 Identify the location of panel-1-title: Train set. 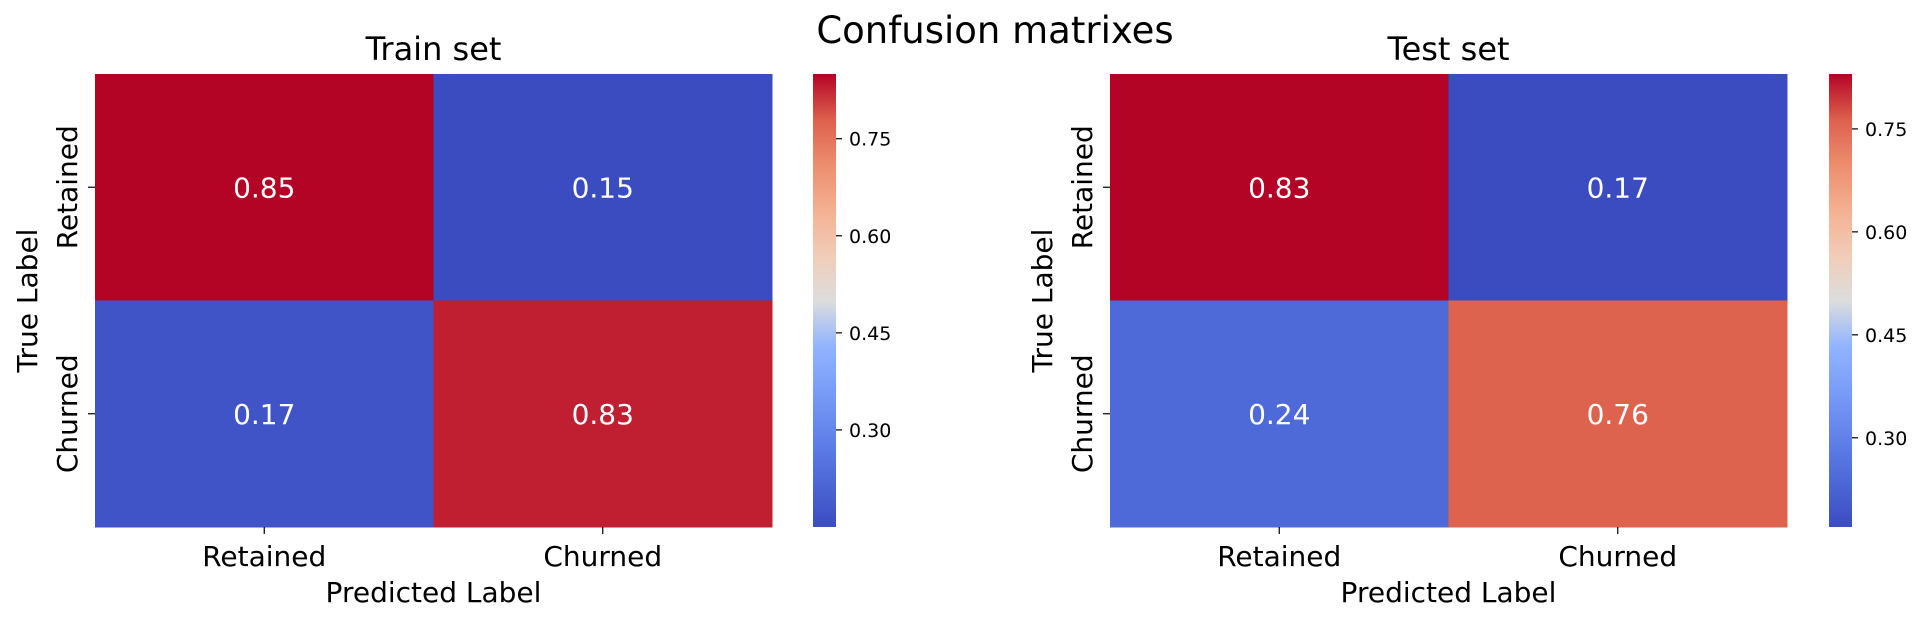
(433, 49).